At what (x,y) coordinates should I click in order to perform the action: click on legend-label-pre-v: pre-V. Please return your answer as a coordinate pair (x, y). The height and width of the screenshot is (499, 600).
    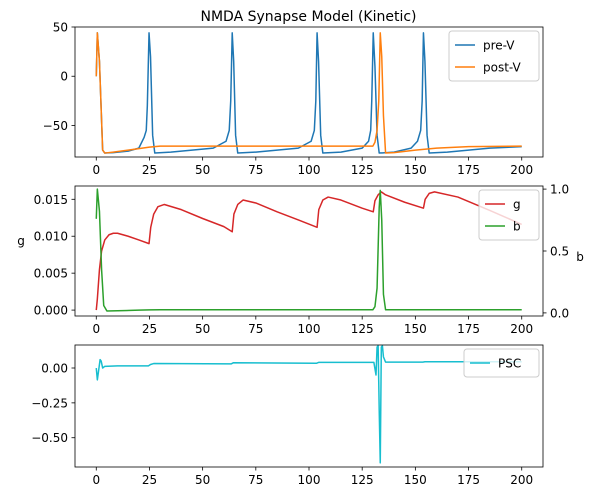
    Looking at the image, I should click on (499, 46).